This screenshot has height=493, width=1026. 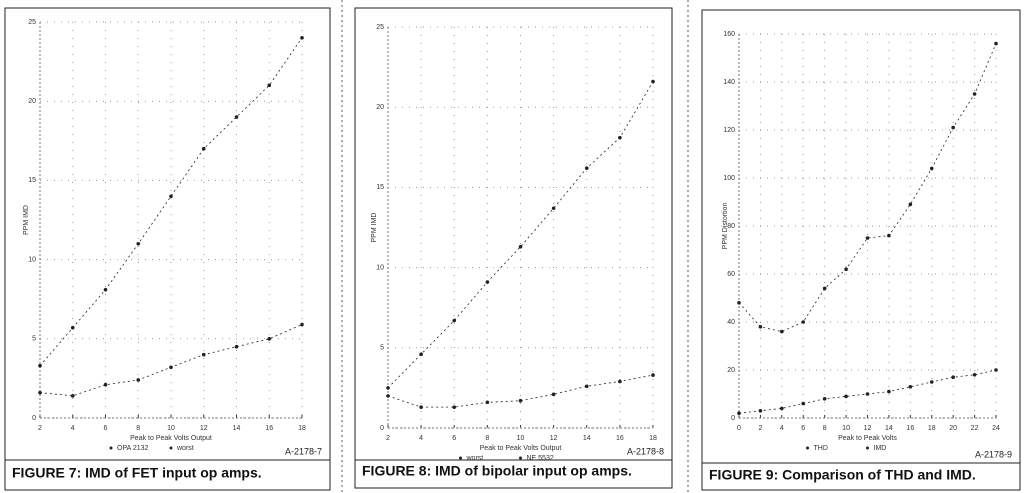 I want to click on figure-code: A-2178-9, so click(x=993, y=454).